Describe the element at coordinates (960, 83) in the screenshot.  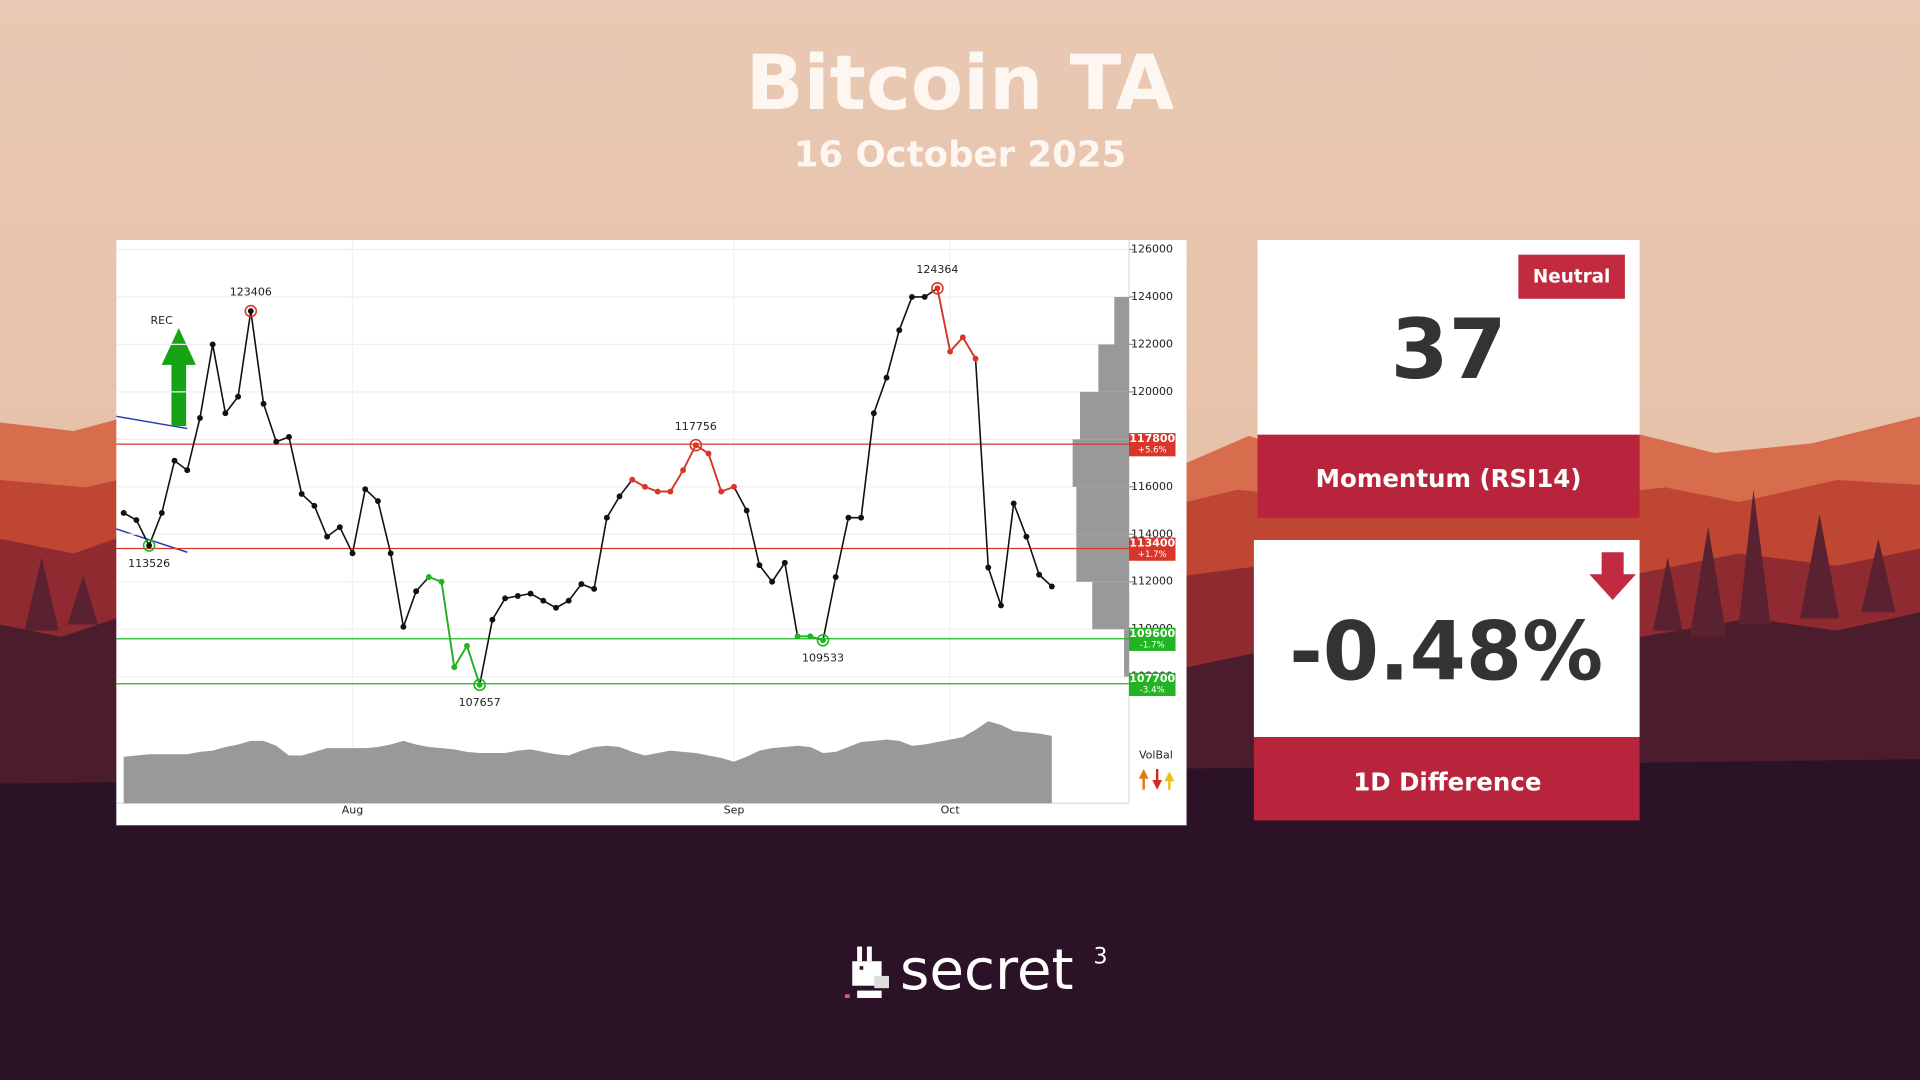
I see `title: Bitcoin TA` at that location.